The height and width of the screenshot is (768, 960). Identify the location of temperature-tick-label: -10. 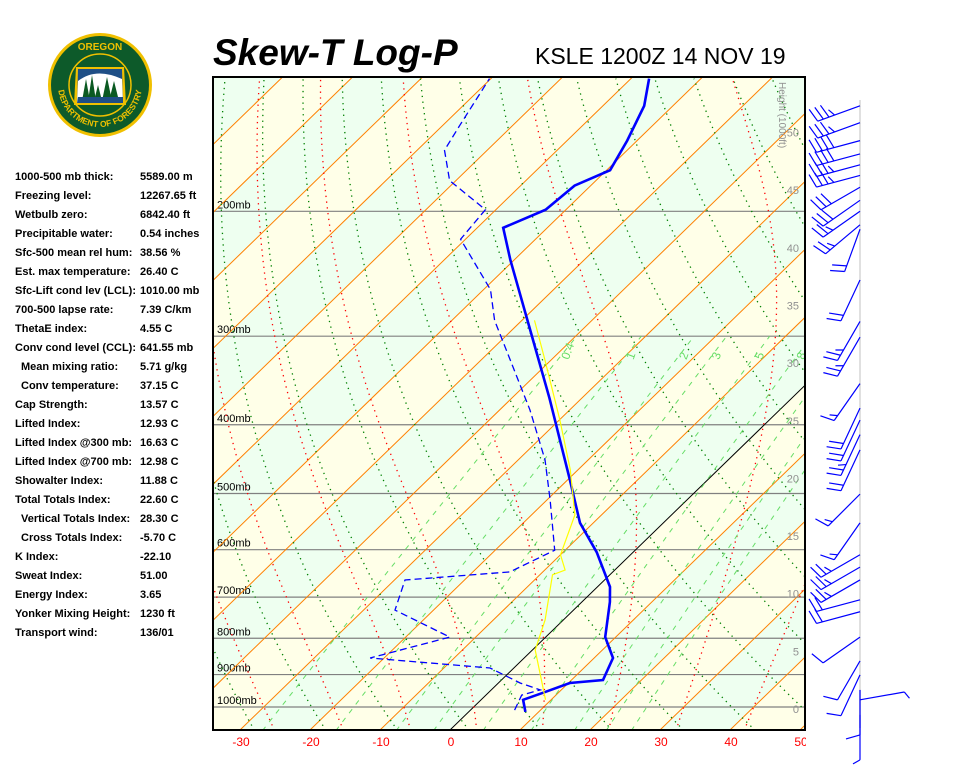
(381, 742).